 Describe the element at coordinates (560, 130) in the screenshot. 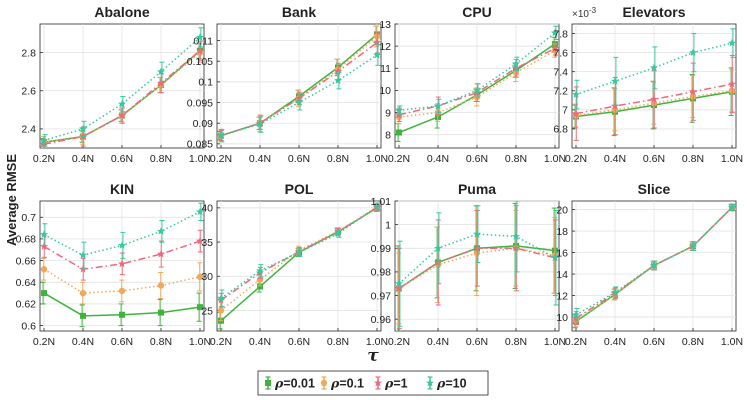

I see `y-tick-label: 6.8` at that location.